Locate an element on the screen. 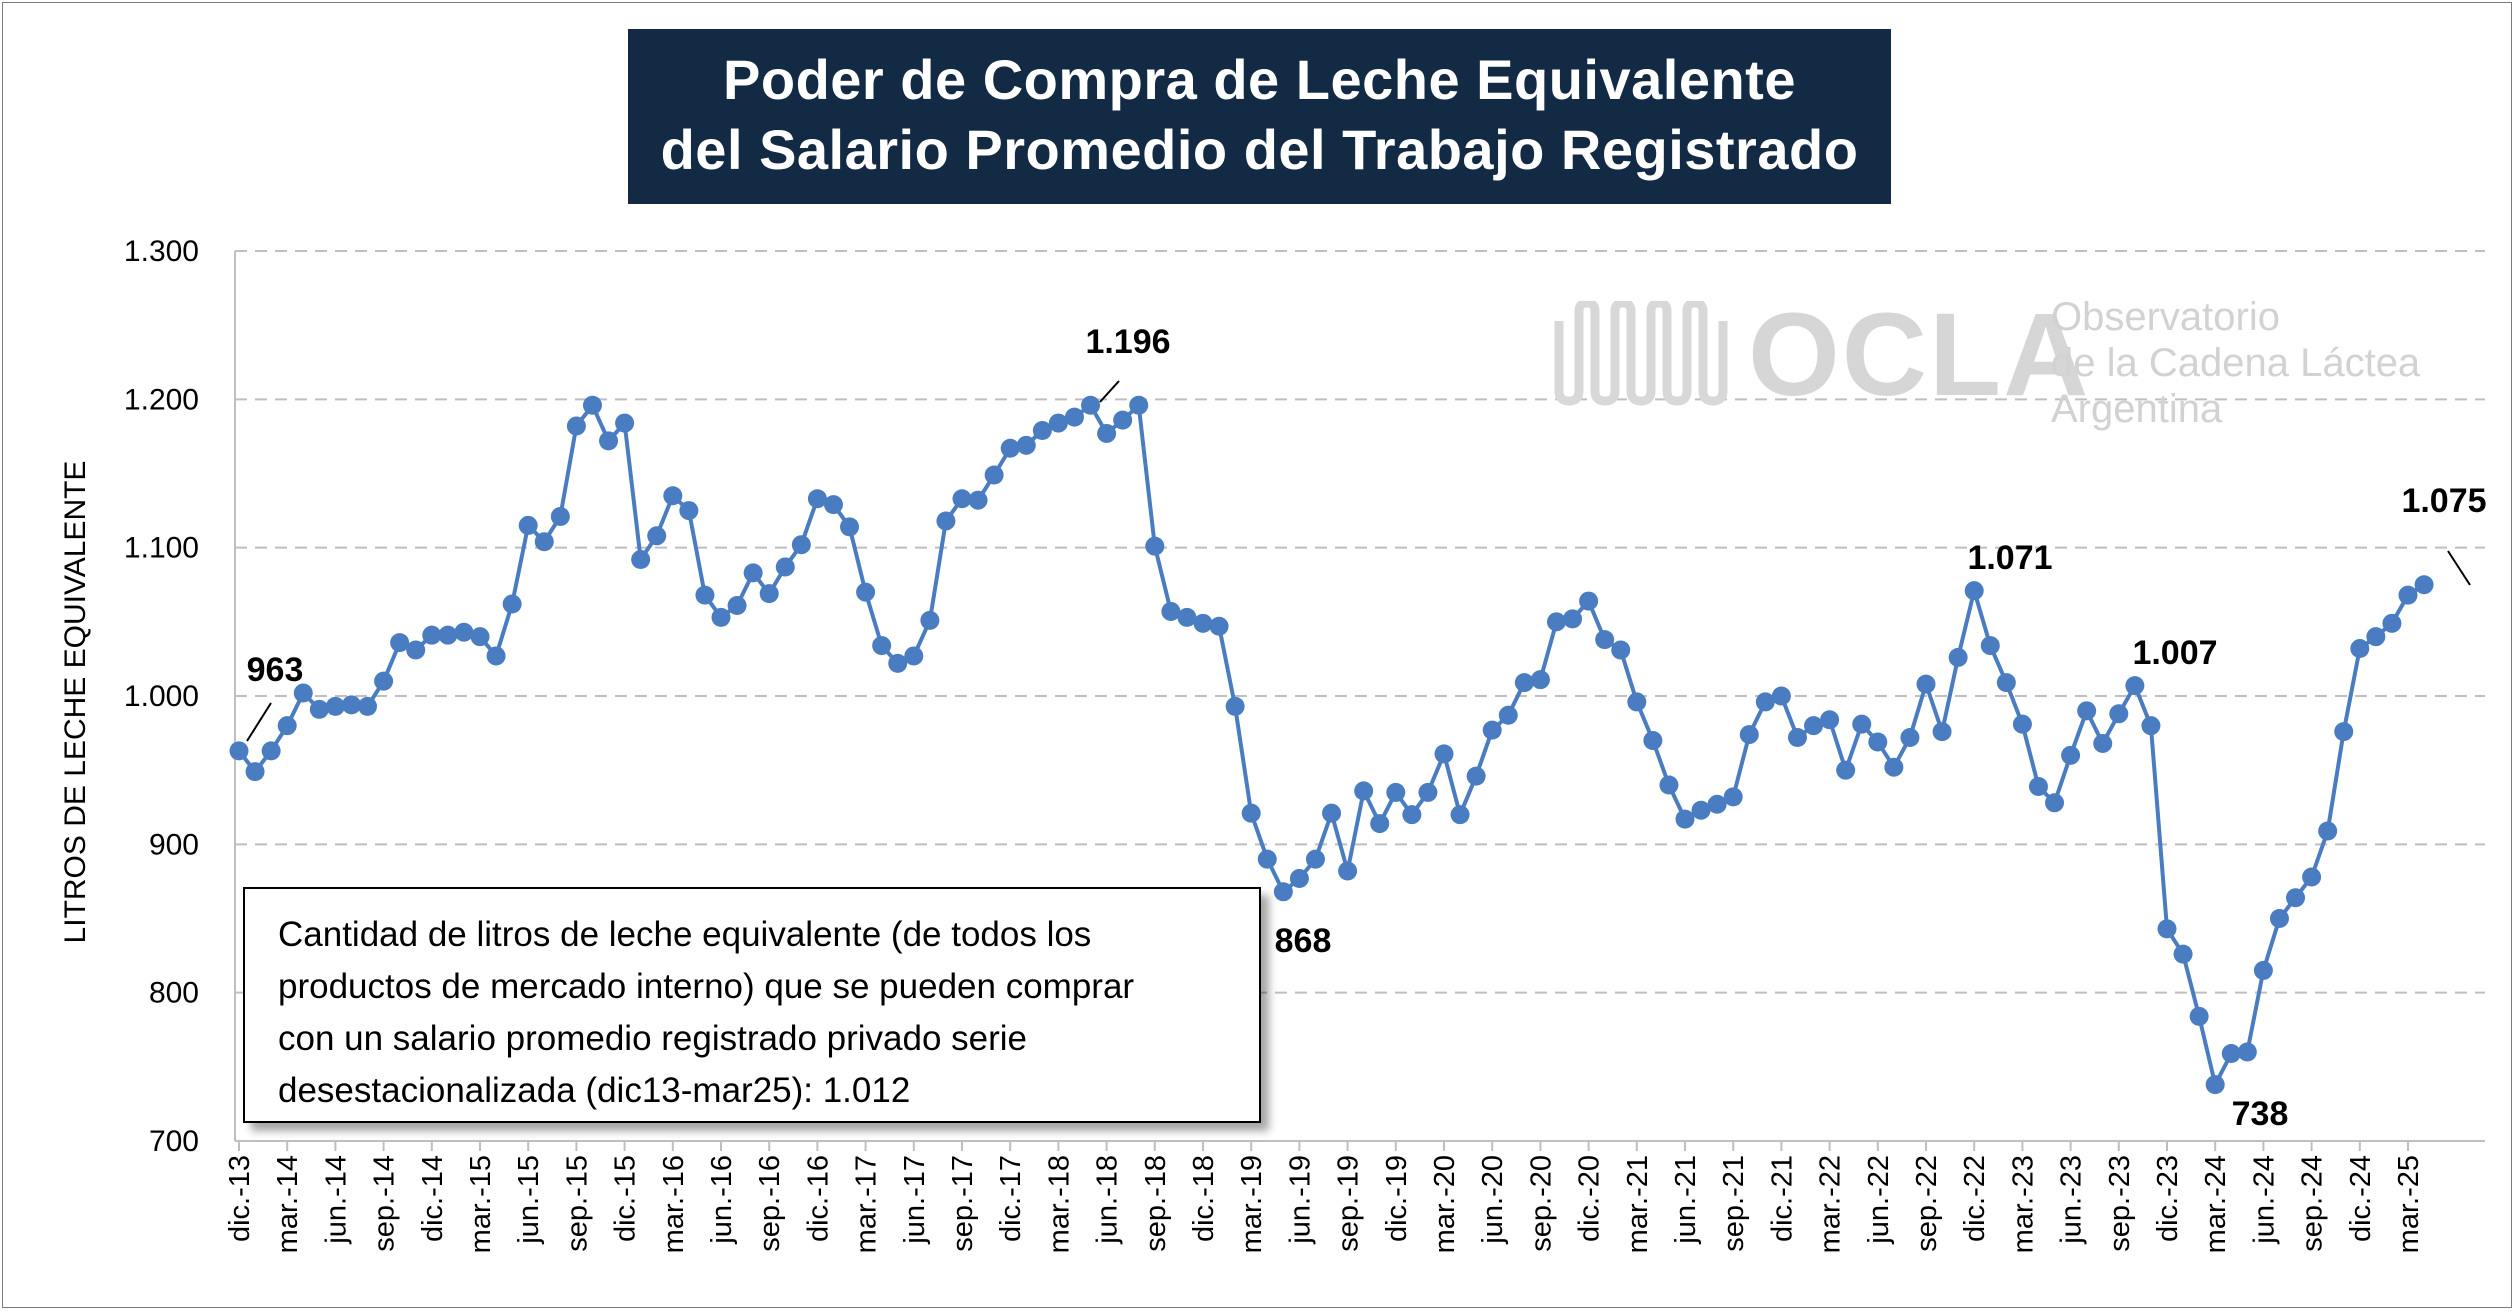 The height and width of the screenshot is (1314, 2516). data-label: 1.007 is located at coordinates (2174, 653).